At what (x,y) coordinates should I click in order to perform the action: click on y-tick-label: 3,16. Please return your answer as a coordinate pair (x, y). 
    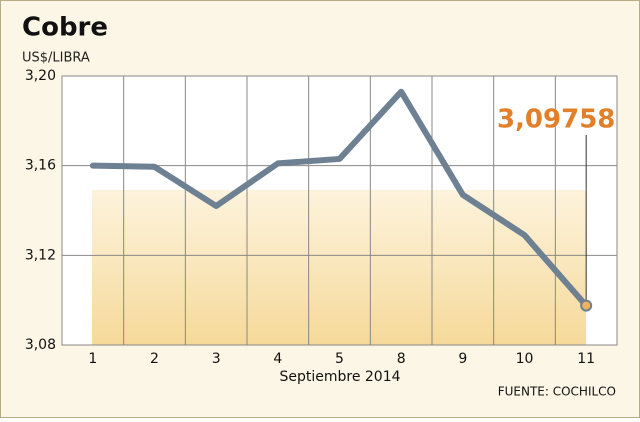
    Looking at the image, I should click on (40, 166).